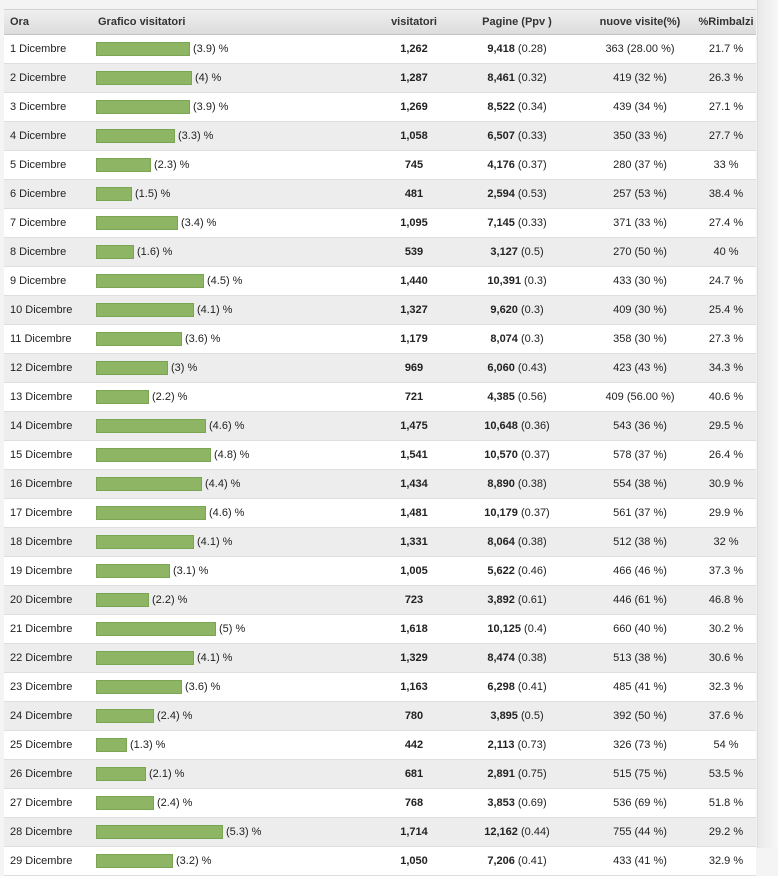  Describe the element at coordinates (235, 223) in the screenshot. I see `cell-grafico: (3.4) %` at that location.